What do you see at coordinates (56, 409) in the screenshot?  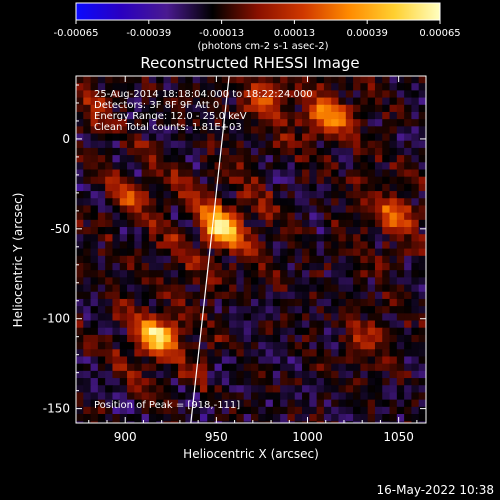 I see `y-tick-label: -150` at bounding box center [56, 409].